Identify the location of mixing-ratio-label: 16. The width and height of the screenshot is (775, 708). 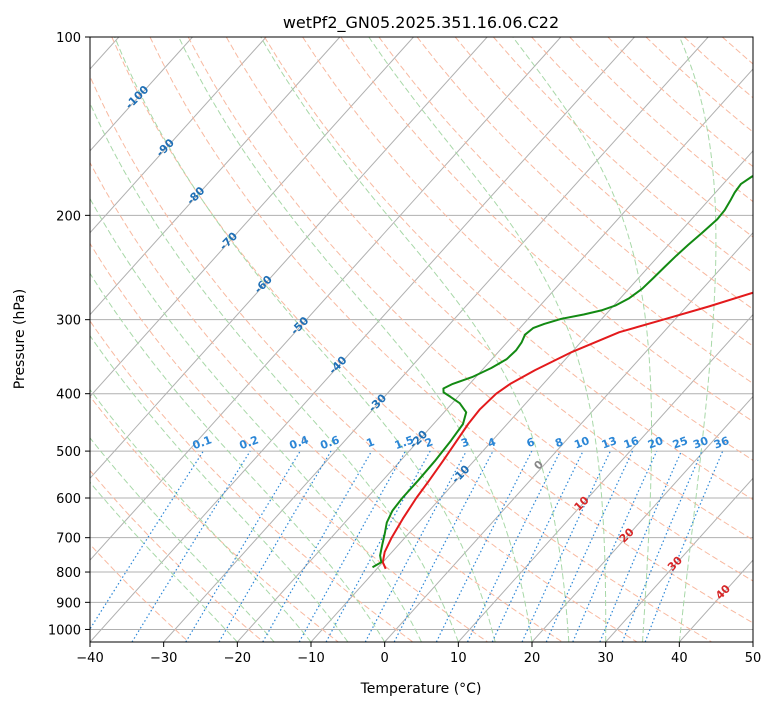
(631, 443).